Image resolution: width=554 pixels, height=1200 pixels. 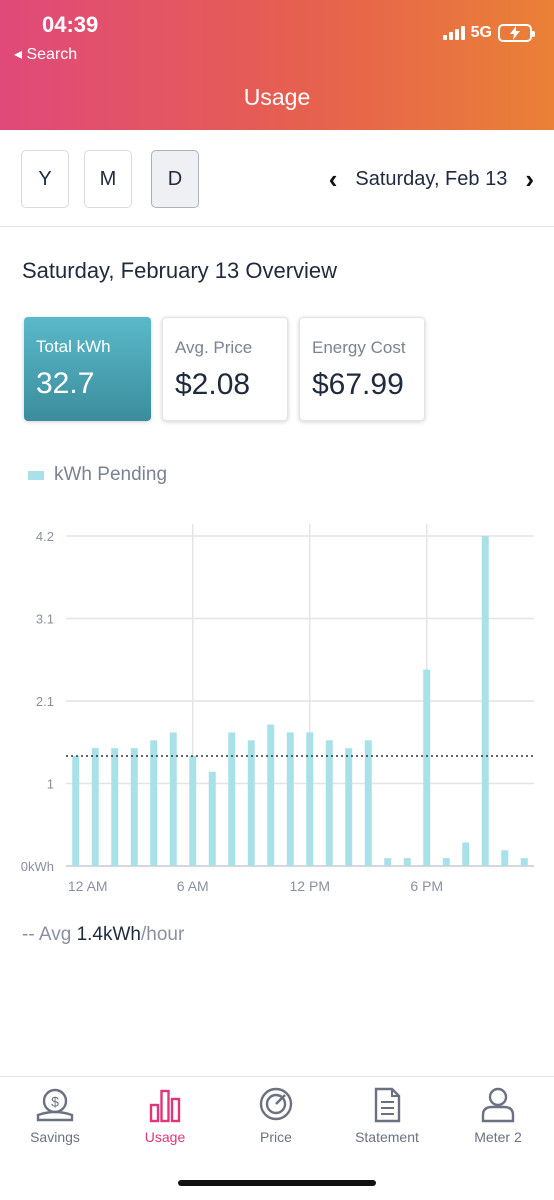 I want to click on page-title: Usage, so click(x=277, y=97).